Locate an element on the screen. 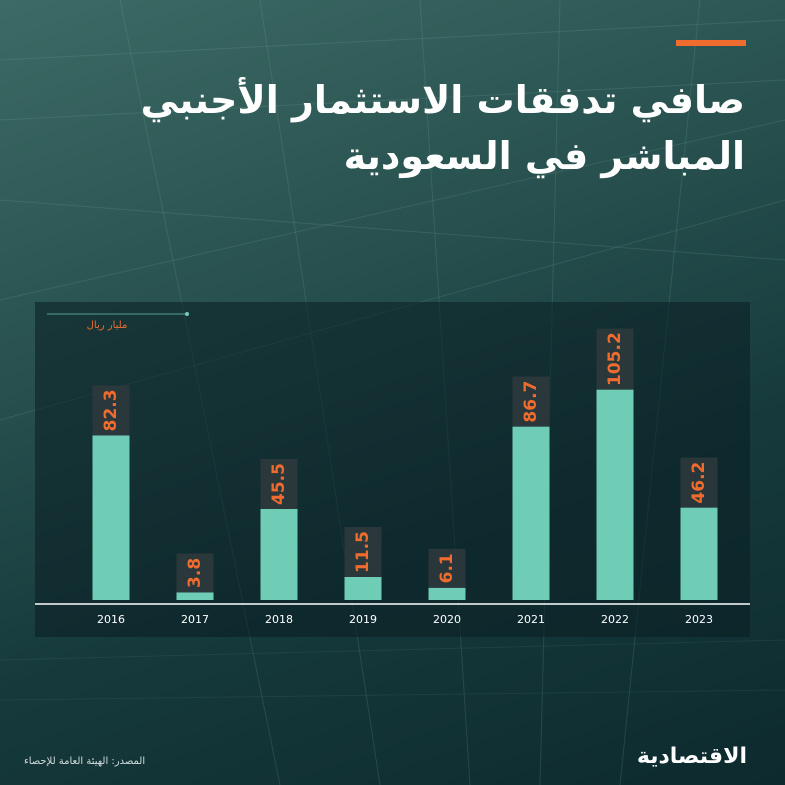 This screenshot has height=785, width=785. bar-2019 is located at coordinates (363, 588).